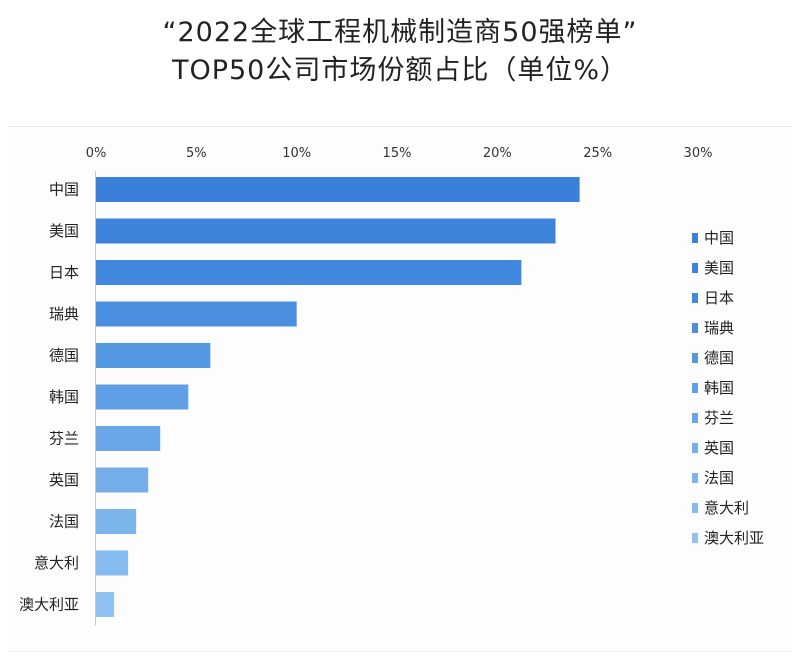 The width and height of the screenshot is (800, 661). Describe the element at coordinates (719, 238) in the screenshot. I see `legend-label: 中国` at that location.